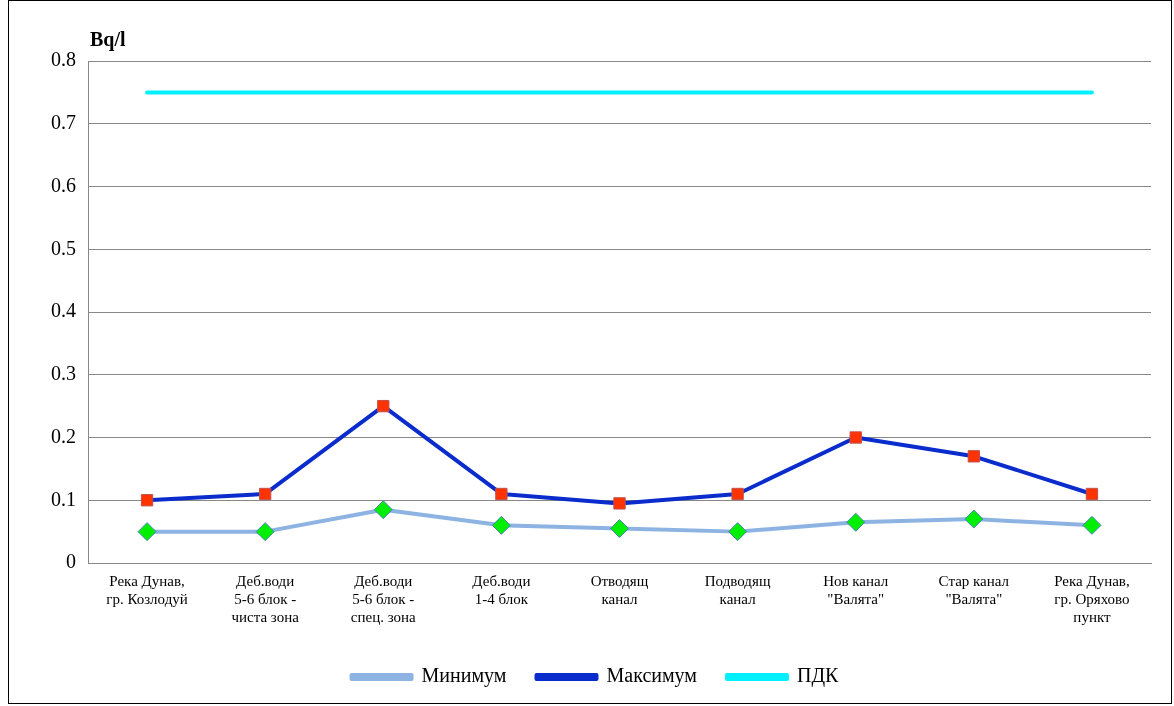  I want to click on legend-label: ПДК, so click(818, 676).